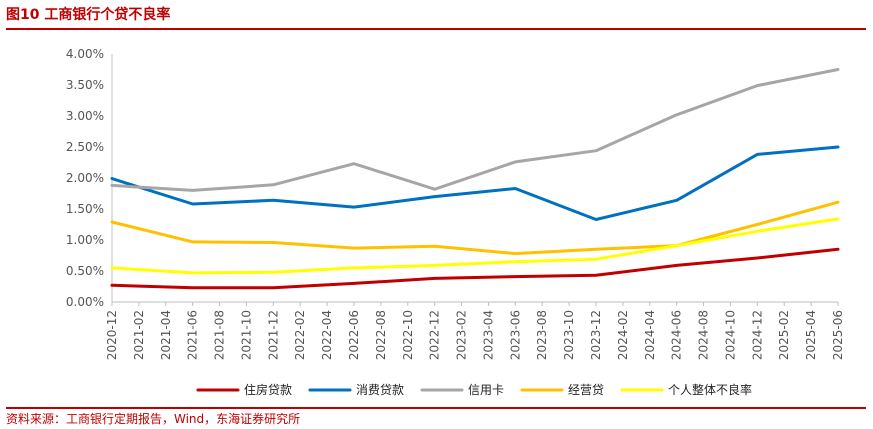 The width and height of the screenshot is (873, 429). Describe the element at coordinates (380, 390) in the screenshot. I see `legend-label: 消费贷款` at that location.